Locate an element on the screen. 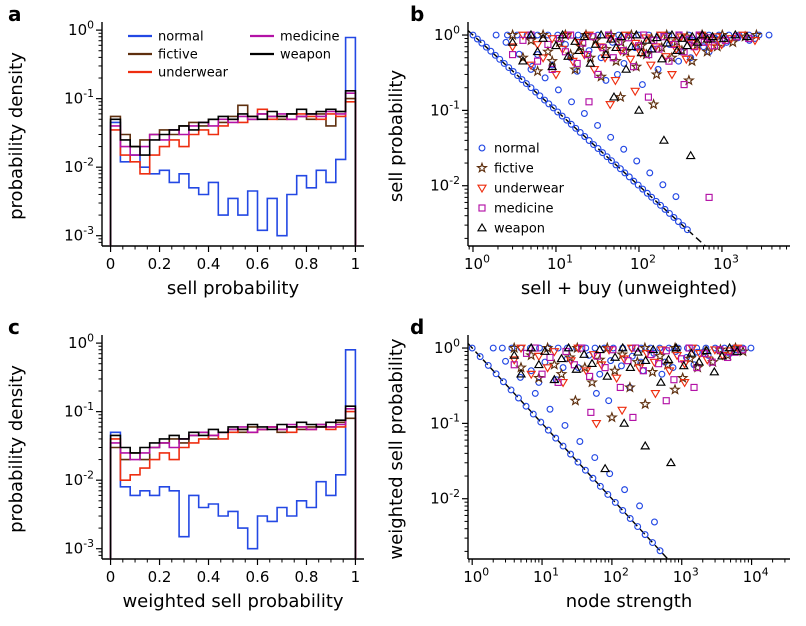  panel-label-c: c is located at coordinates (14, 327).